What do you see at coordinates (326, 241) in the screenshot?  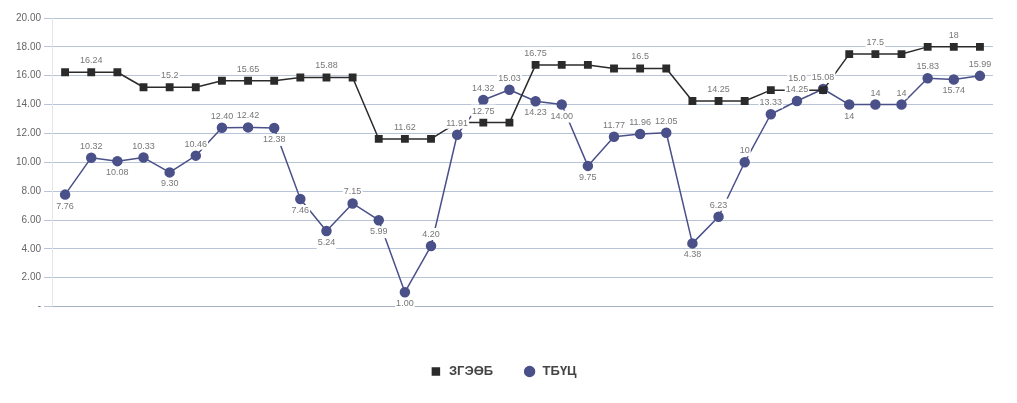 I see `data-label: 5.24` at bounding box center [326, 241].